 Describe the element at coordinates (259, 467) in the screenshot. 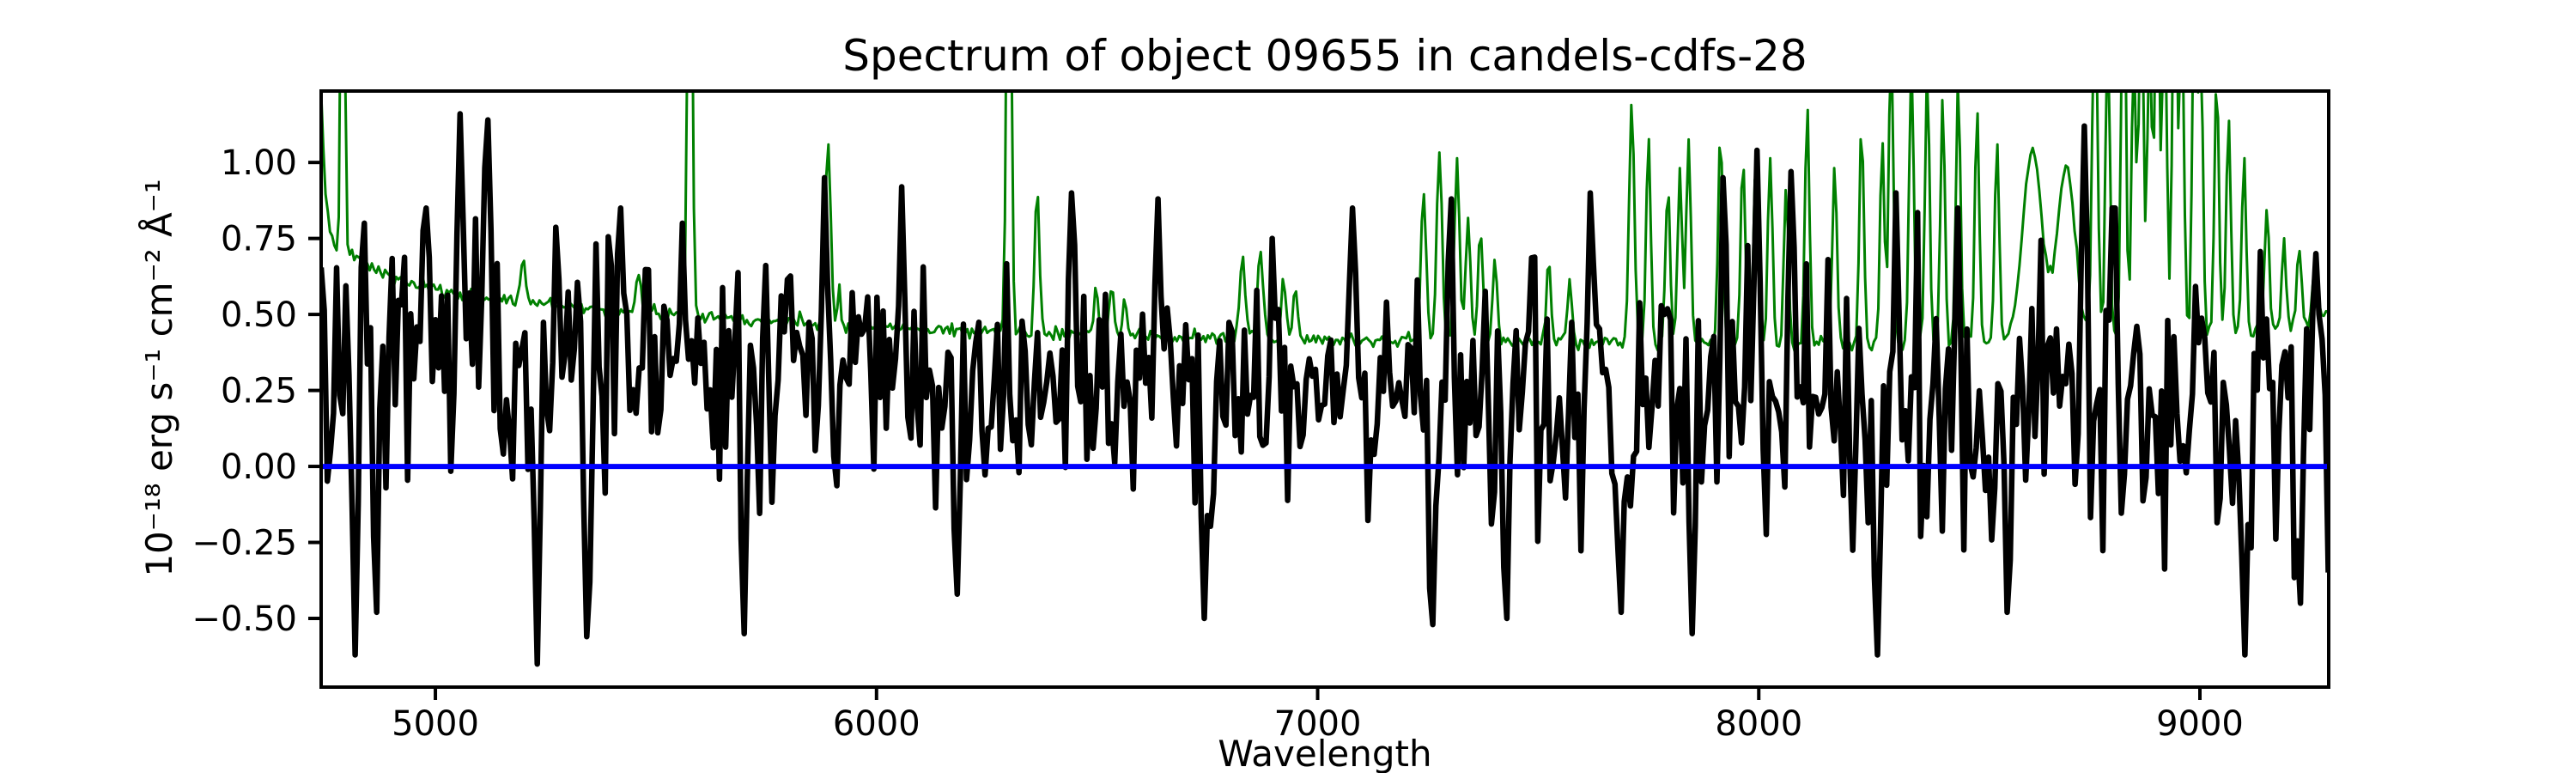

I see `y-tick-label: 0.00` at that location.